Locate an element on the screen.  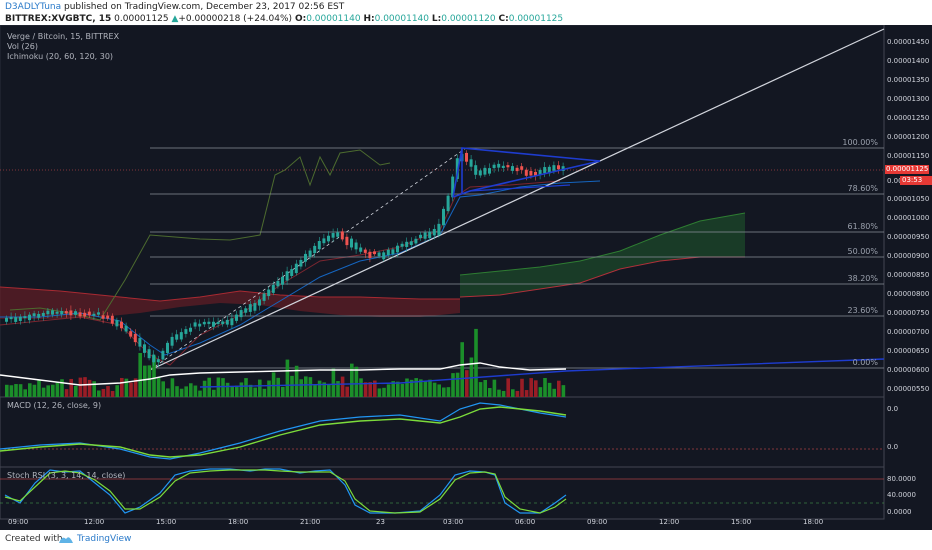
pennant-lower is located at coordinates (520, 188).